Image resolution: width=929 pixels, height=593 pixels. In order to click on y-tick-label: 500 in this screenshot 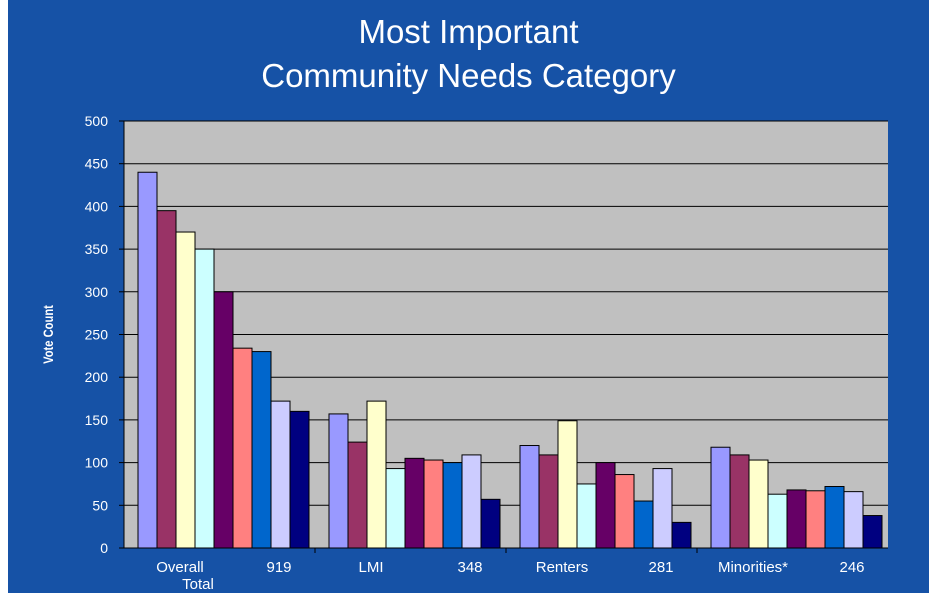, I will do `click(97, 121)`.